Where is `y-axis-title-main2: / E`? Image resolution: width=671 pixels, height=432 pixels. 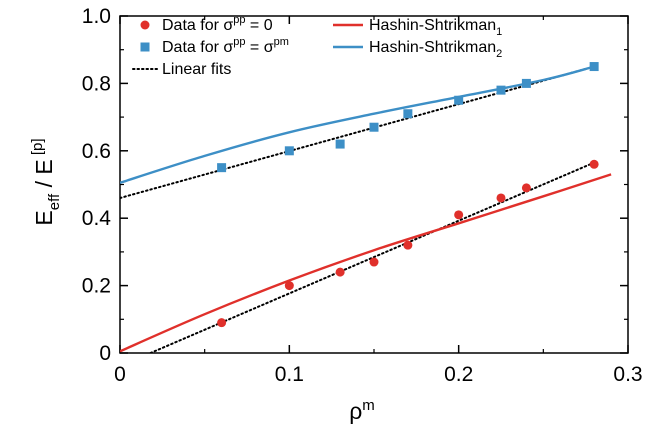
y-axis-title-main2: / E is located at coordinates (44, 176).